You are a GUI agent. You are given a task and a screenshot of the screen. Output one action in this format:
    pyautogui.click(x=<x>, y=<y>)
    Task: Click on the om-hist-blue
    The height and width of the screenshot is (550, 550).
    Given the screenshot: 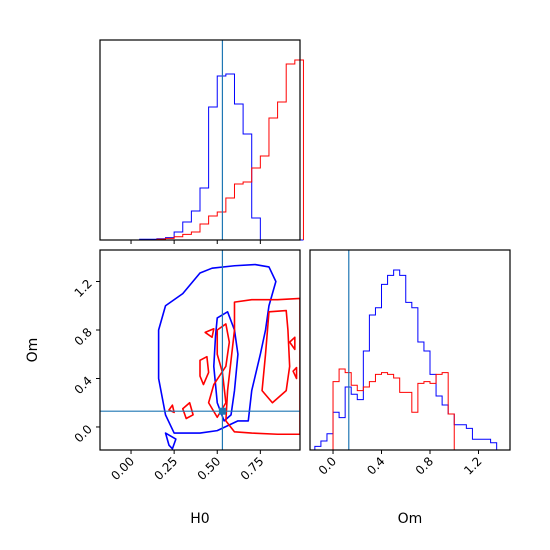 What is the action you would take?
    pyautogui.click(x=406, y=359)
    